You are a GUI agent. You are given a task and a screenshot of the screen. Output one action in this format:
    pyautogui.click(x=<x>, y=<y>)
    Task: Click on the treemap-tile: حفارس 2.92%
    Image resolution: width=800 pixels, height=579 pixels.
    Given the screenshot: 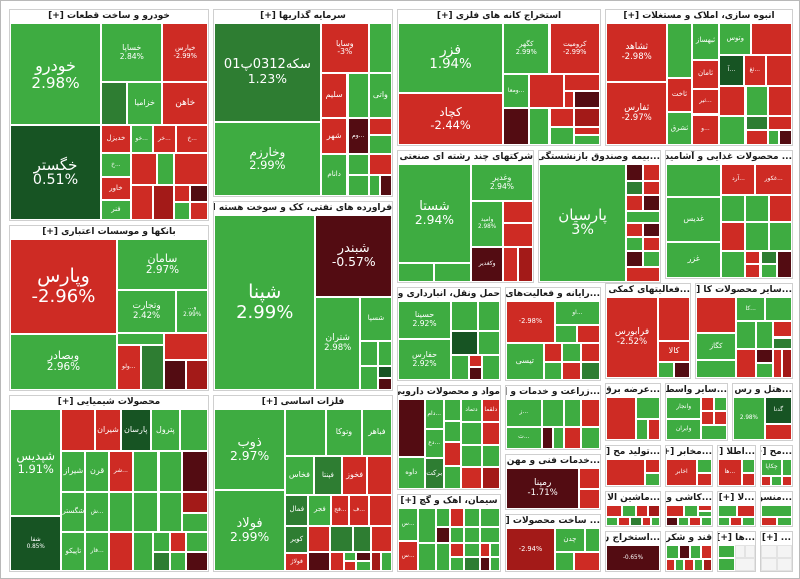 What is the action you would take?
    pyautogui.click(x=425, y=359)
    